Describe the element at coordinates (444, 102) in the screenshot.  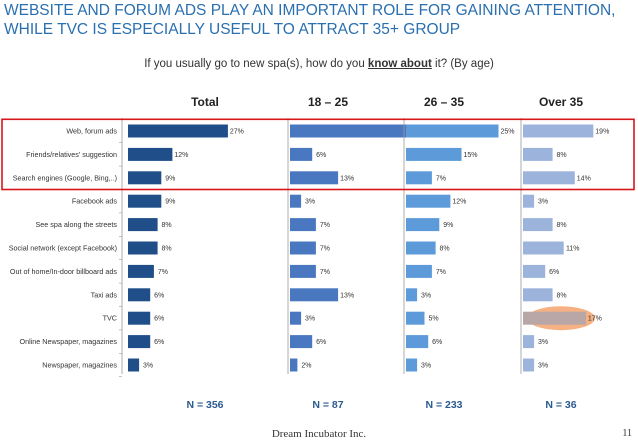
I see `panel-header: 26 – 35` at that location.